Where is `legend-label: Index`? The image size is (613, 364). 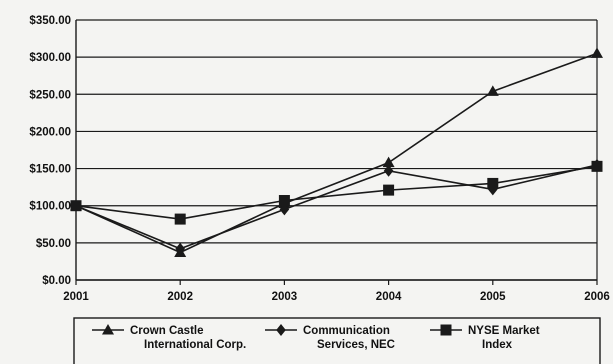 legend-label: Index is located at coordinates (497, 345).